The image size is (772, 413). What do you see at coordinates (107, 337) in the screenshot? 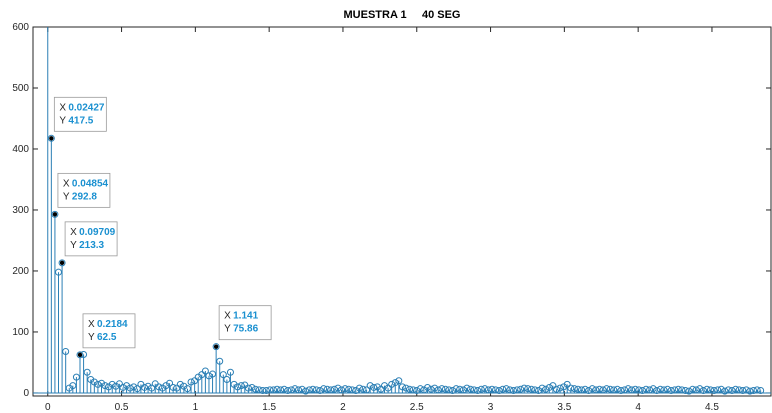
I see `datatip-y-value: 62.5` at bounding box center [107, 337].